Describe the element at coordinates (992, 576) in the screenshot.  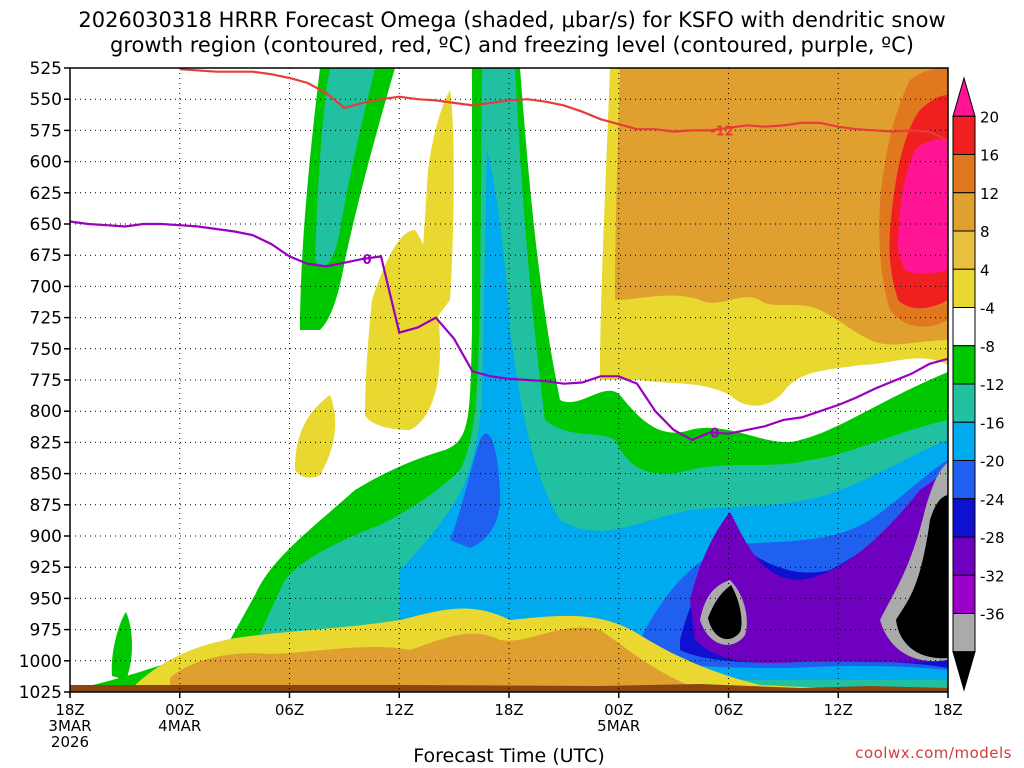
I see `colorbar-label-12: -32` at that location.